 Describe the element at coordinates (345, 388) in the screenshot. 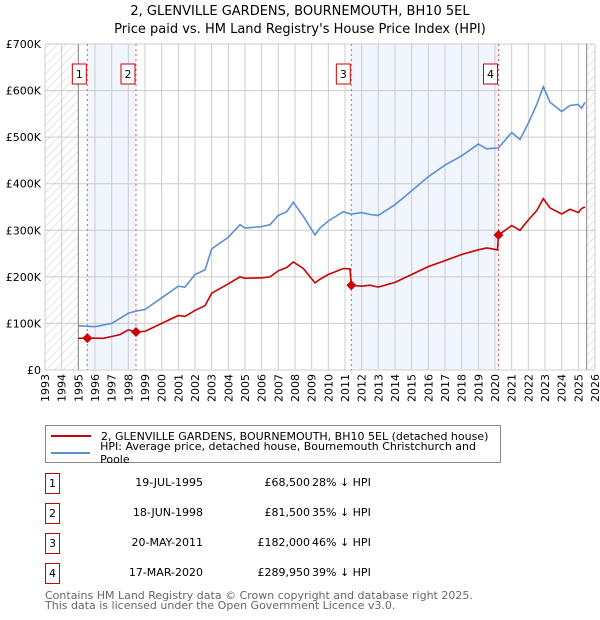

I see `x-tick-label: 2011` at that location.